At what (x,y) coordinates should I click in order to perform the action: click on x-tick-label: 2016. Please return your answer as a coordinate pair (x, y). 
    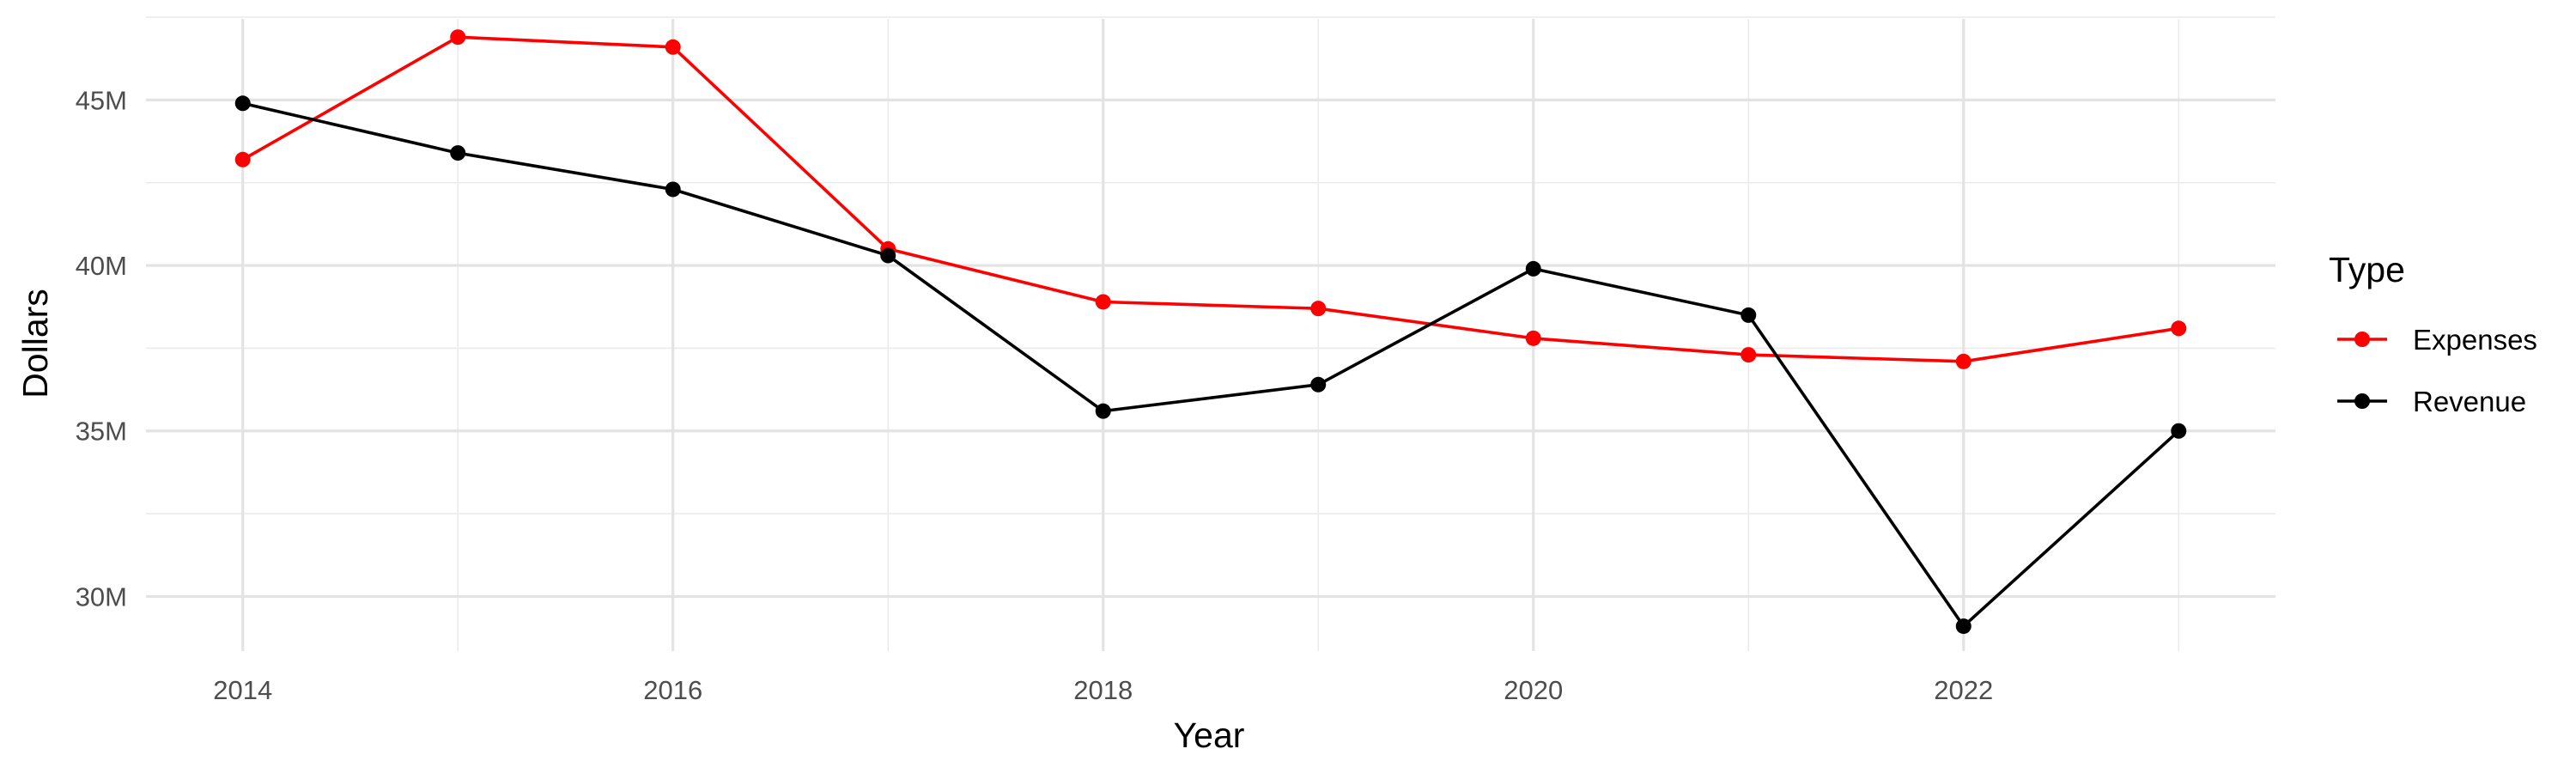
    Looking at the image, I should click on (673, 690).